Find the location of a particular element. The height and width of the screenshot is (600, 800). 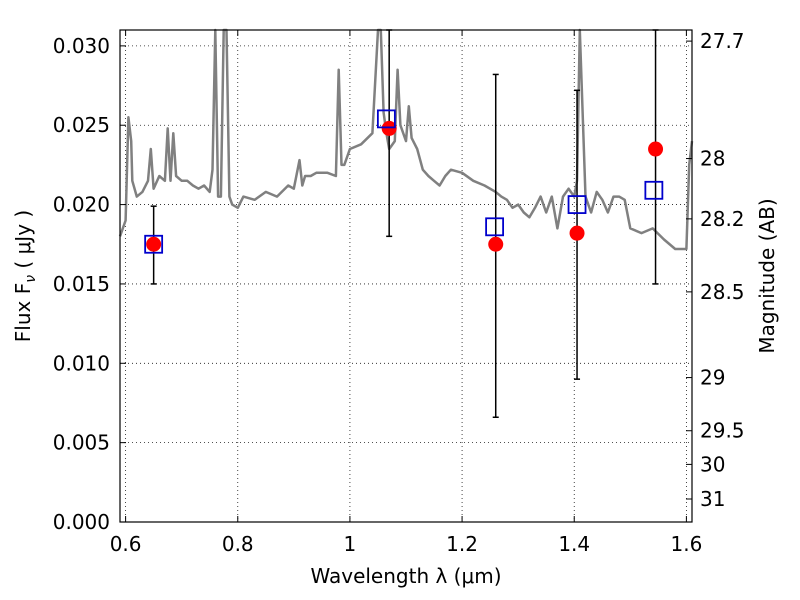

y-axis-label: Flux Fν ( μJy ) is located at coordinates (25, 276).